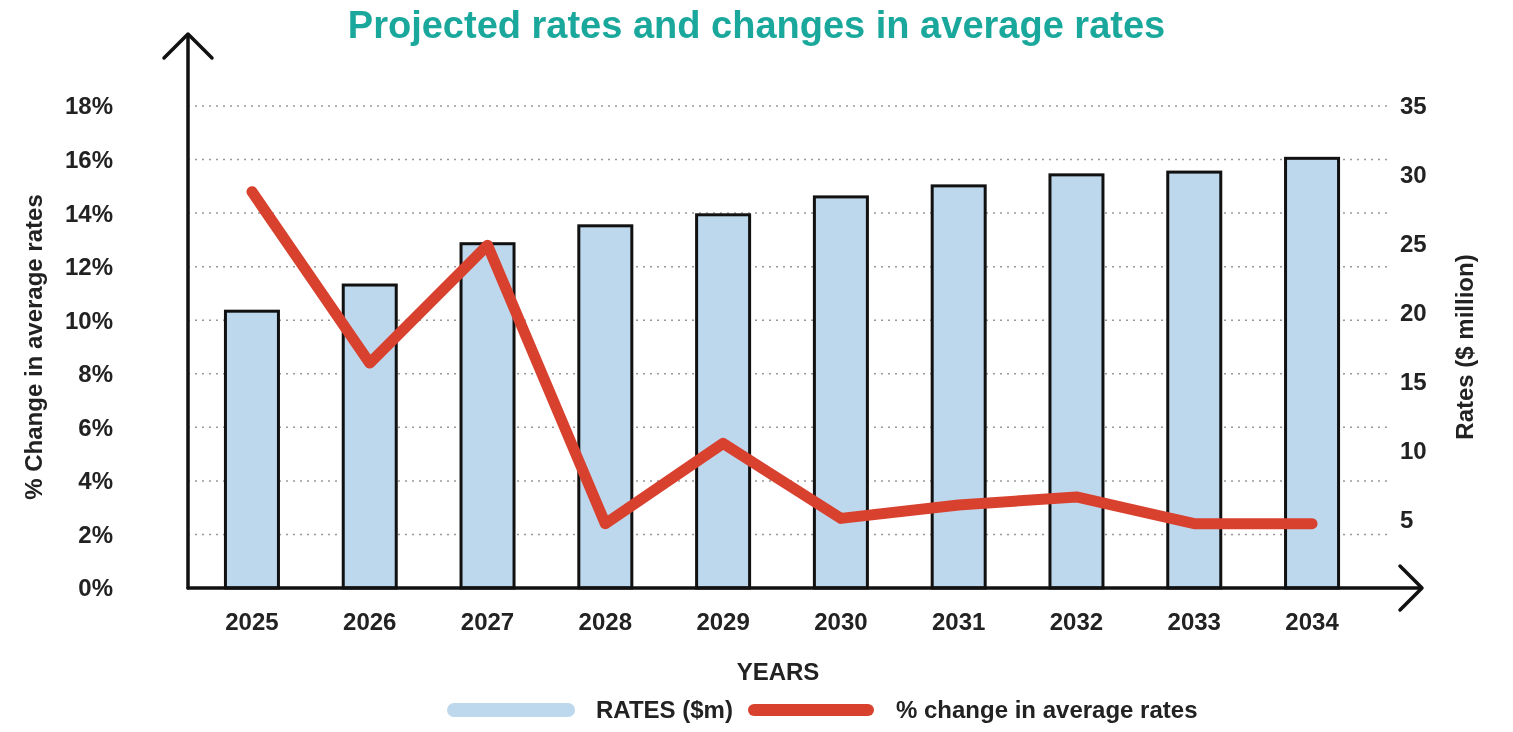  Describe the element at coordinates (33, 347) in the screenshot. I see `y-axis-title: % Change in average rates` at that location.